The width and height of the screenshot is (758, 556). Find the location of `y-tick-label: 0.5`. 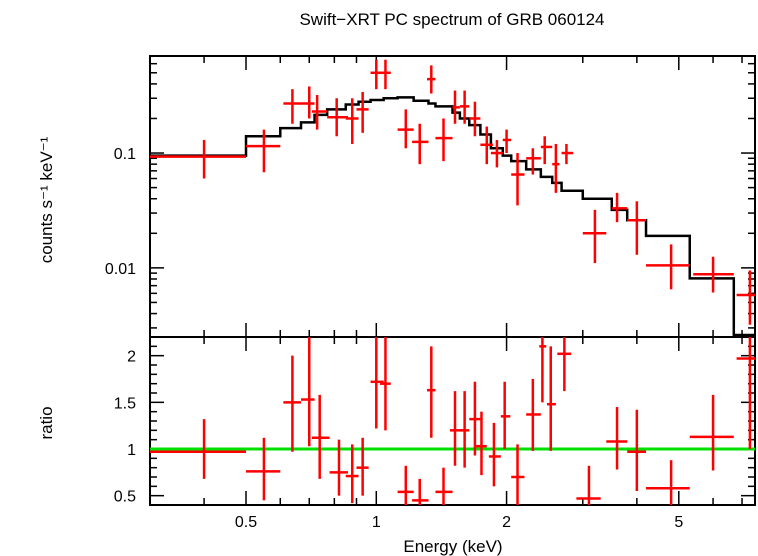

y-tick-label: 0.5 is located at coordinates (125, 497).